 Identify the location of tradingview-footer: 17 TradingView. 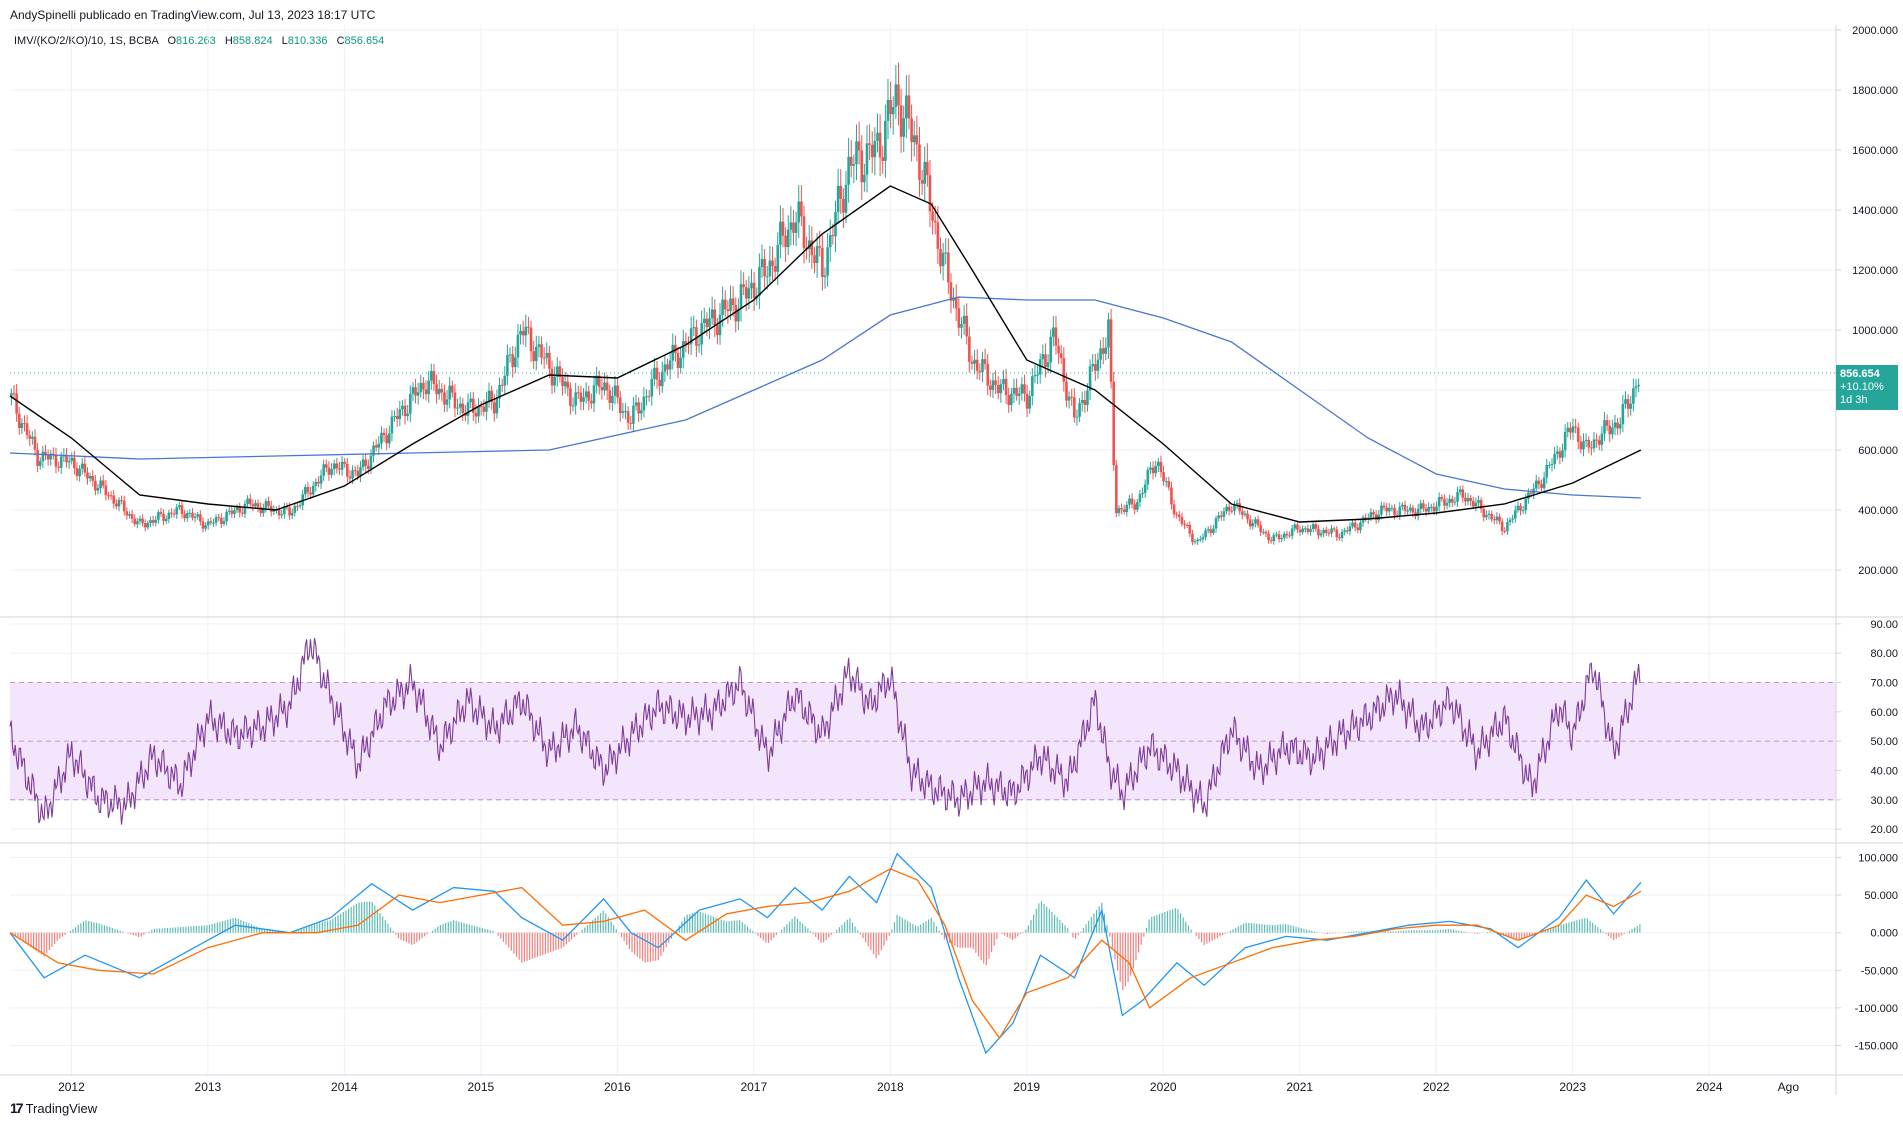
(53, 1108).